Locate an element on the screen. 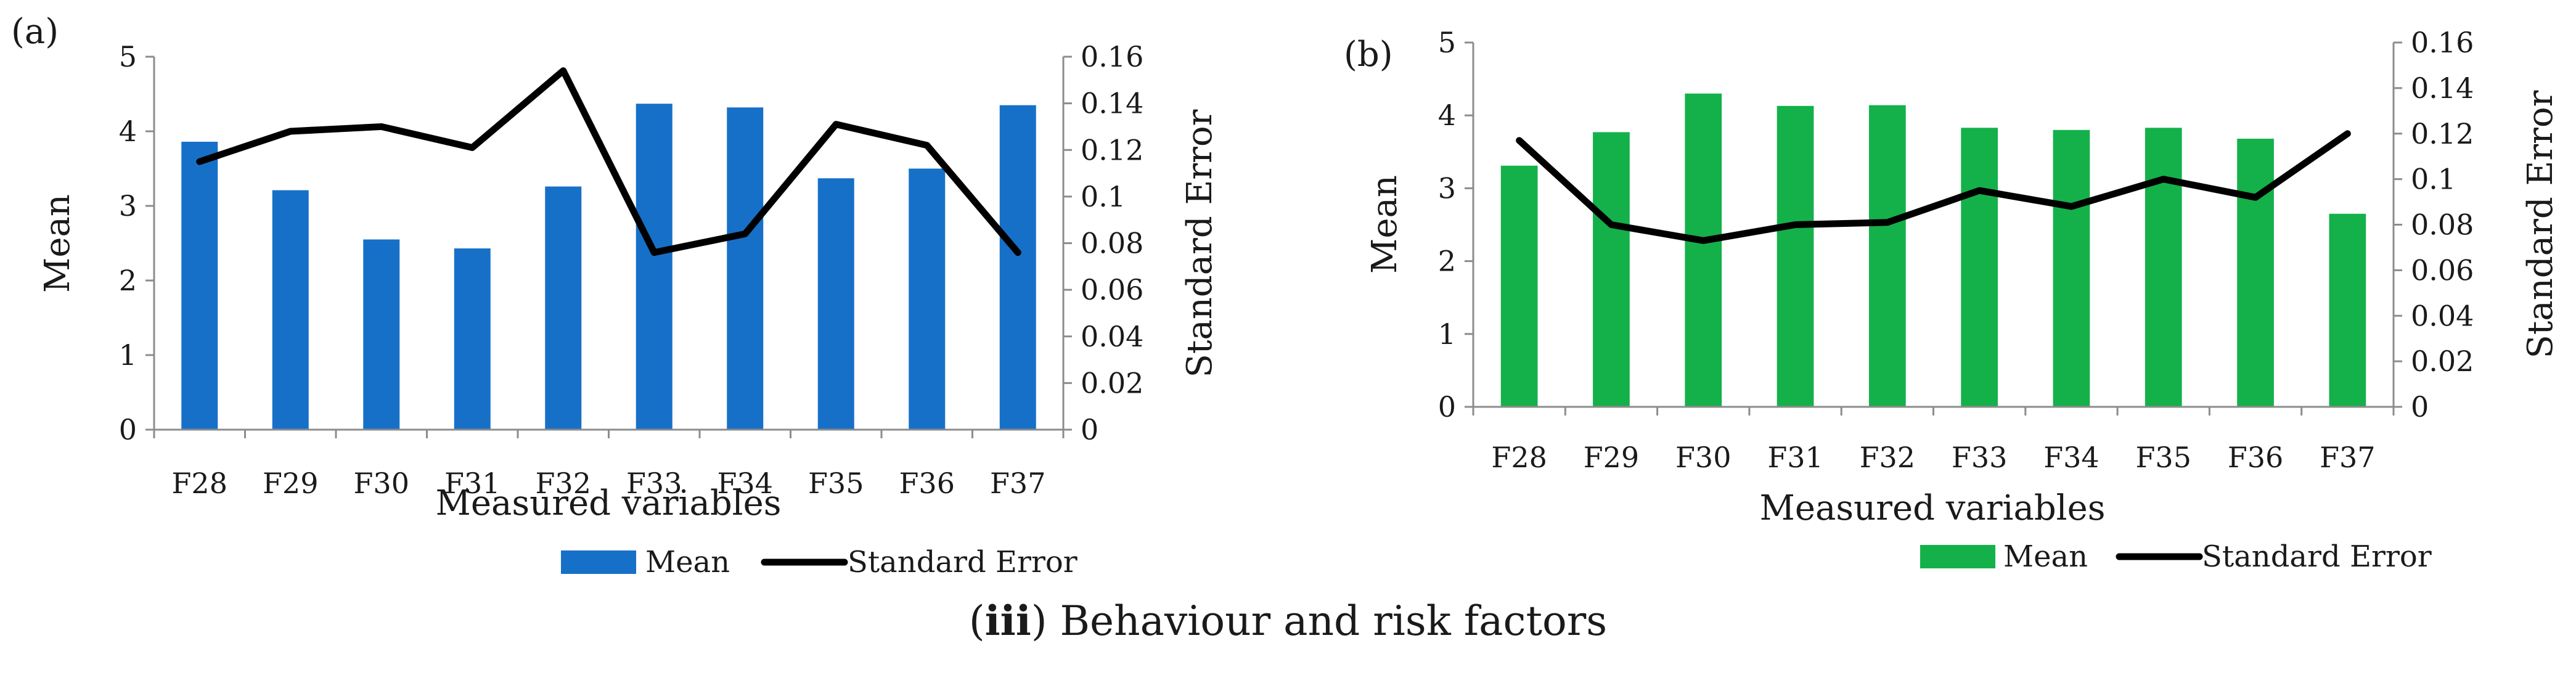  caption-open: ( is located at coordinates (976, 621).